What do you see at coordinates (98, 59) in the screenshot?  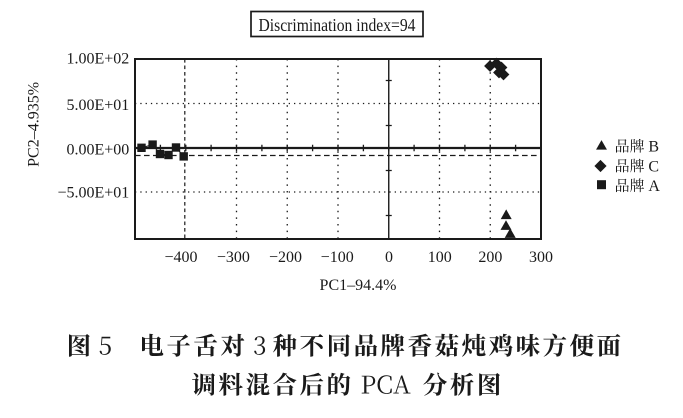 I see `svg-text: 1.00E+02` at bounding box center [98, 59].